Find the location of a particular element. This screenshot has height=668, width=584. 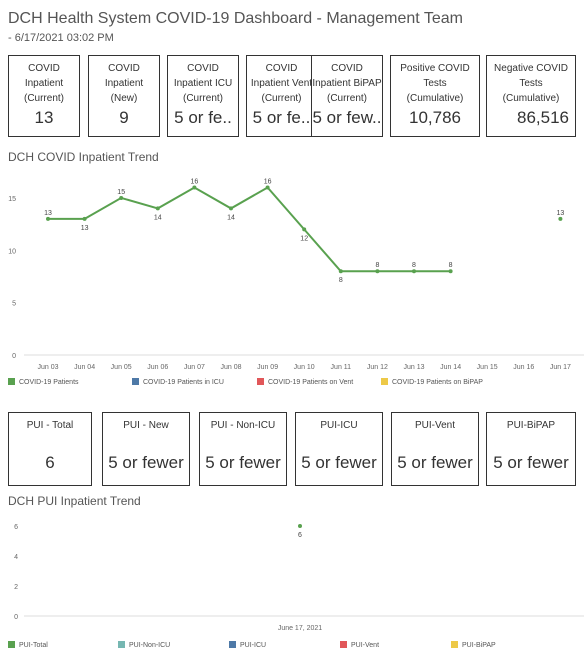

y-tick-label: 5 is located at coordinates (14, 304).